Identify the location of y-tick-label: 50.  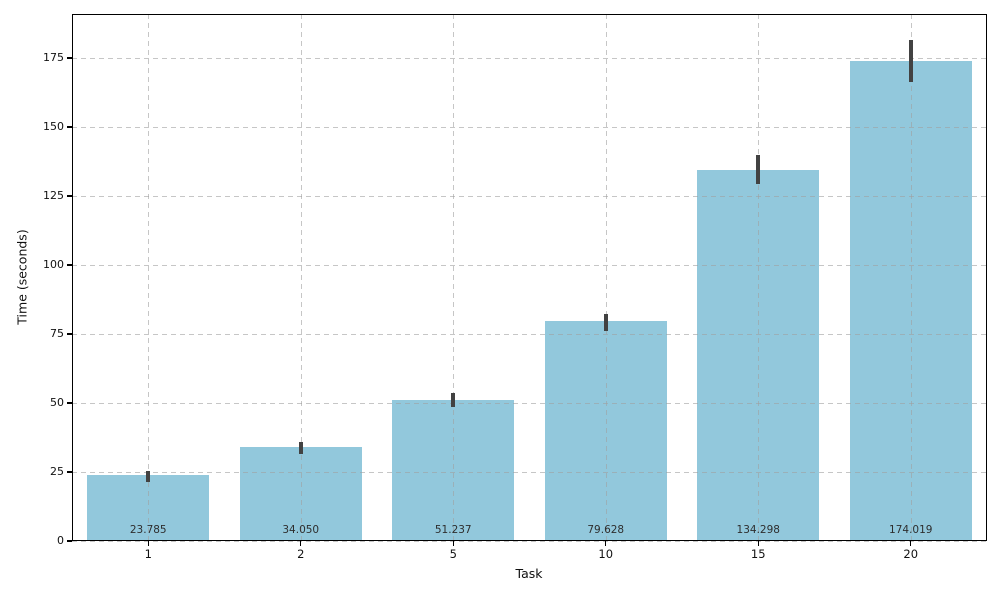
(57, 403).